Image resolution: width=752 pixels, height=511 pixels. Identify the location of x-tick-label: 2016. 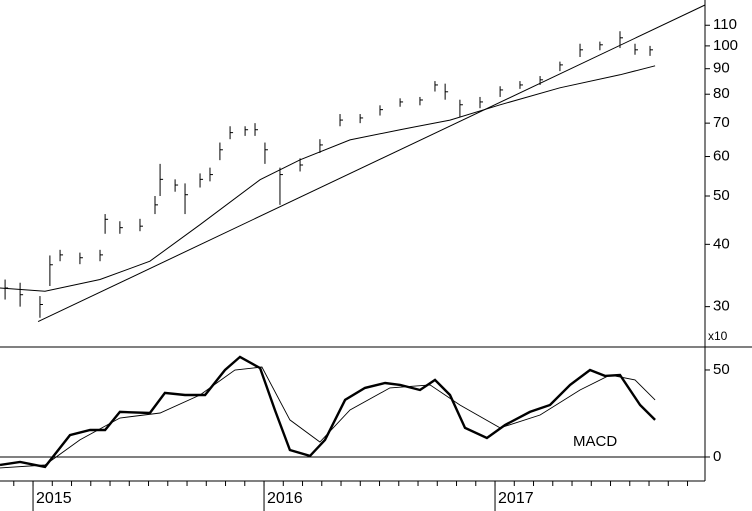
(285, 498).